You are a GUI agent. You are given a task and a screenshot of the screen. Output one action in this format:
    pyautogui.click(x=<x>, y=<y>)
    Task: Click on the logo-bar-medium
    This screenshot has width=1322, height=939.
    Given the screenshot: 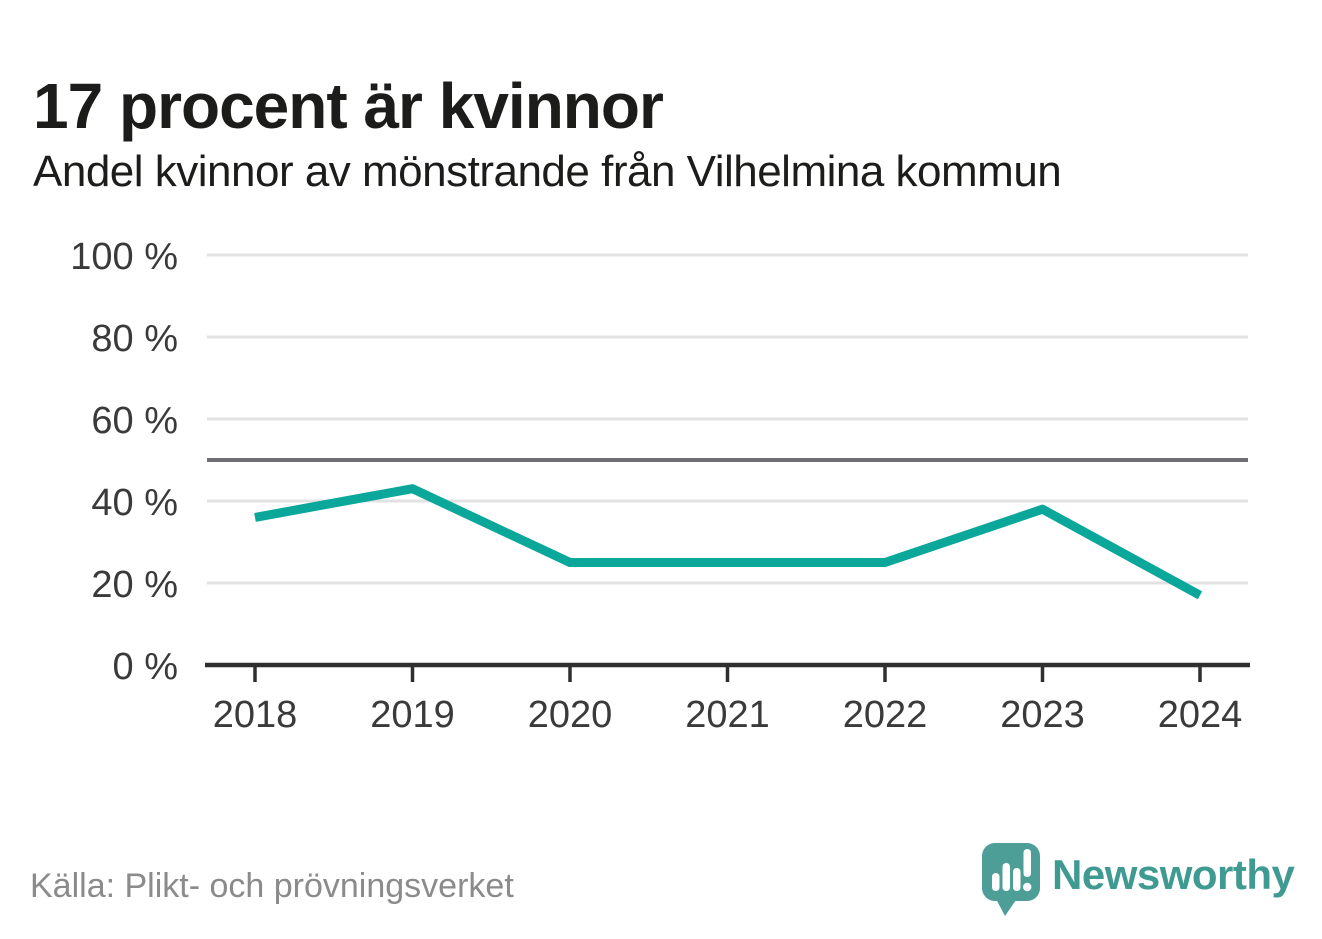 What is the action you would take?
    pyautogui.click(x=1017, y=879)
    